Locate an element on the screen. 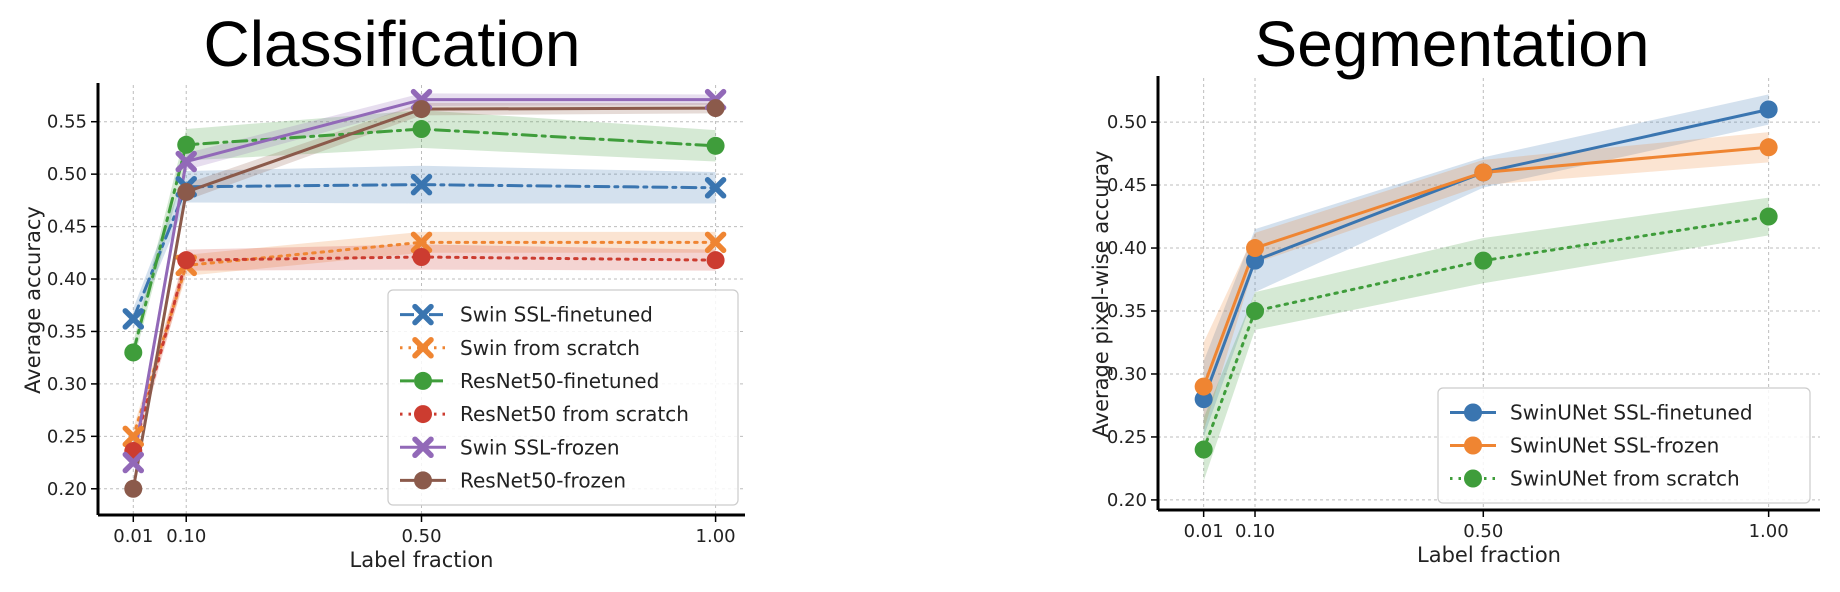 This screenshot has width=1840, height=592. y-tick-label: 0.55 is located at coordinates (67, 122).